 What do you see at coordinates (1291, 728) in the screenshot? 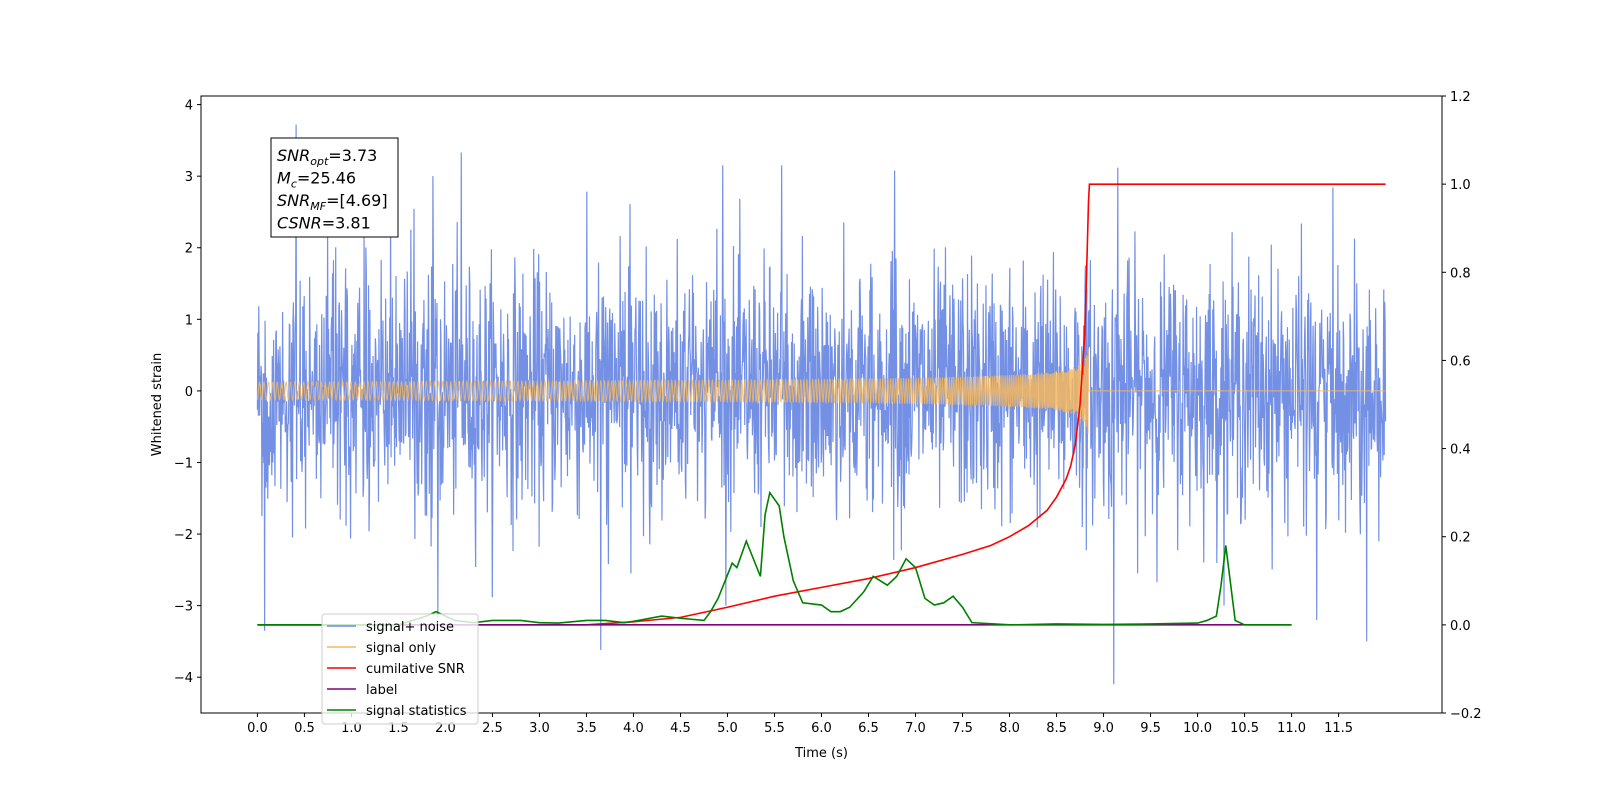
I see `x-tick-label: 11.0` at bounding box center [1291, 728].